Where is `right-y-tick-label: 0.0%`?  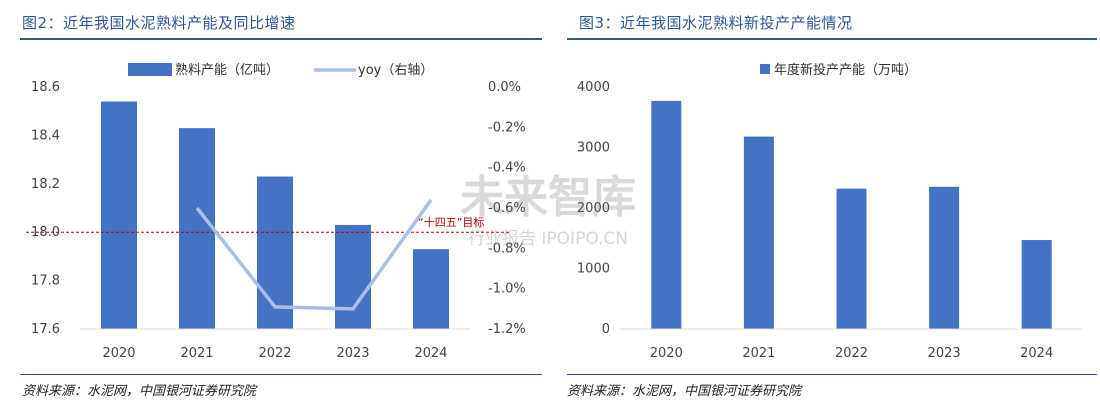 right-y-tick-label: 0.0% is located at coordinates (504, 87).